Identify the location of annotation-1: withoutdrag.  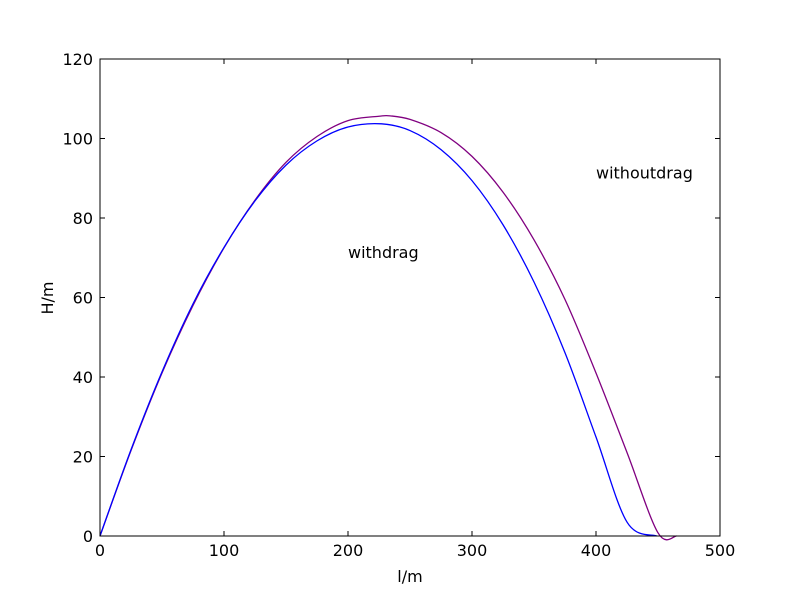
(644, 172).